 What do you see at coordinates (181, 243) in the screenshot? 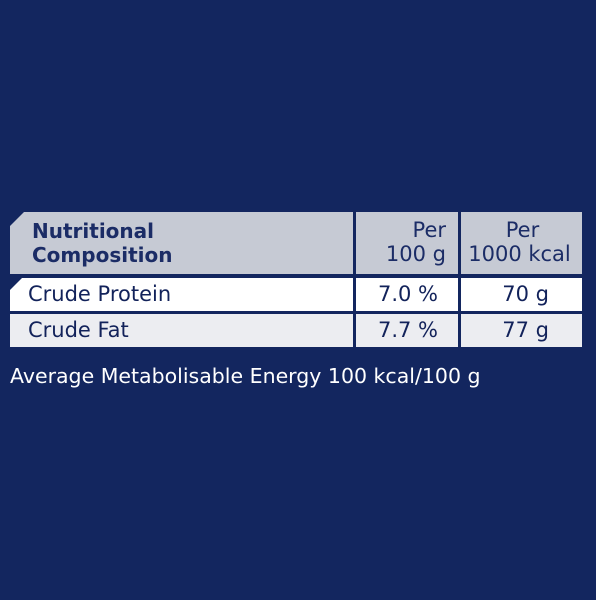
I see `header-composition: Nutritional Composition` at bounding box center [181, 243].